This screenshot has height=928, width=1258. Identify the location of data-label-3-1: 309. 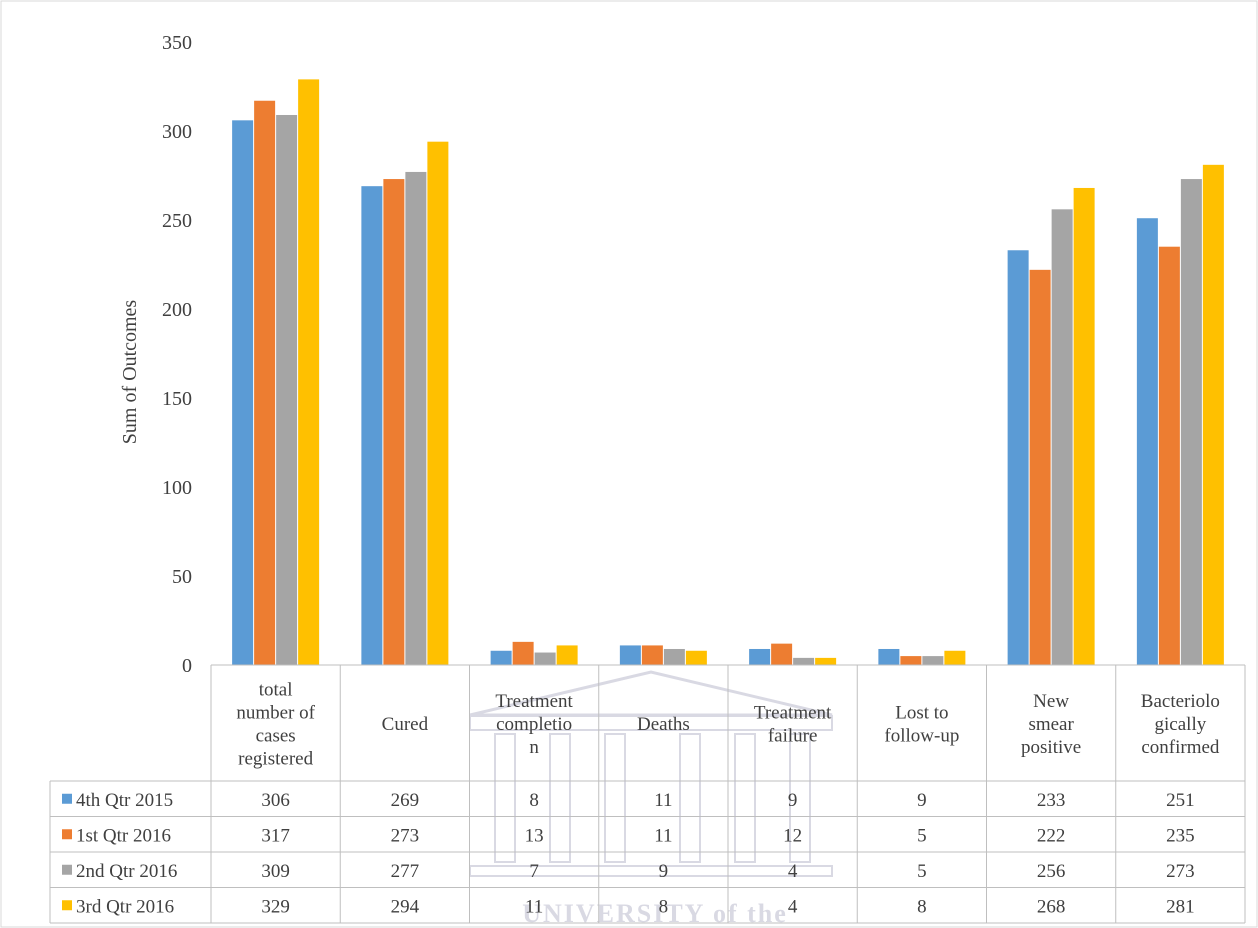
(275, 871).